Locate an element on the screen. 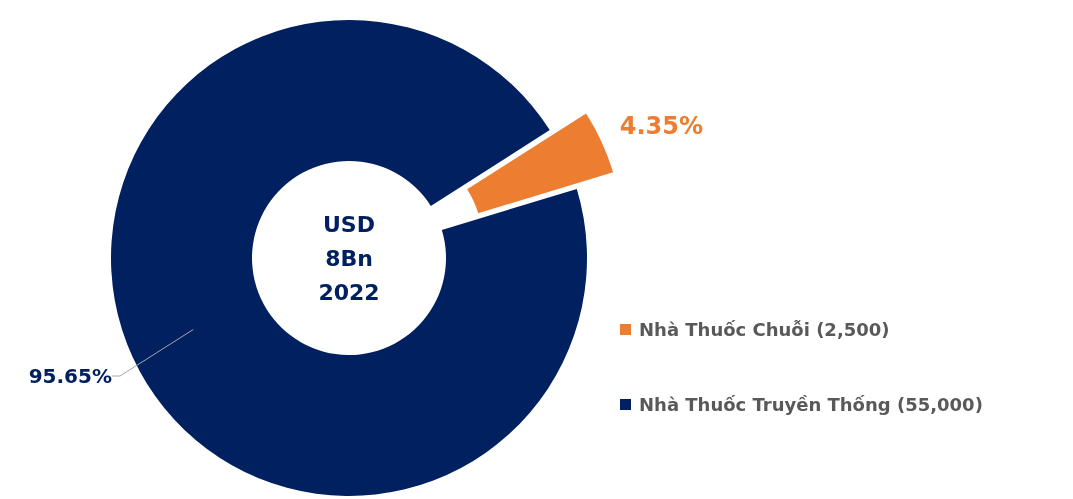 The width and height of the screenshot is (1073, 499). legend-label: Nhà Thuốc Truyền Thống (55,000) is located at coordinates (811, 404).